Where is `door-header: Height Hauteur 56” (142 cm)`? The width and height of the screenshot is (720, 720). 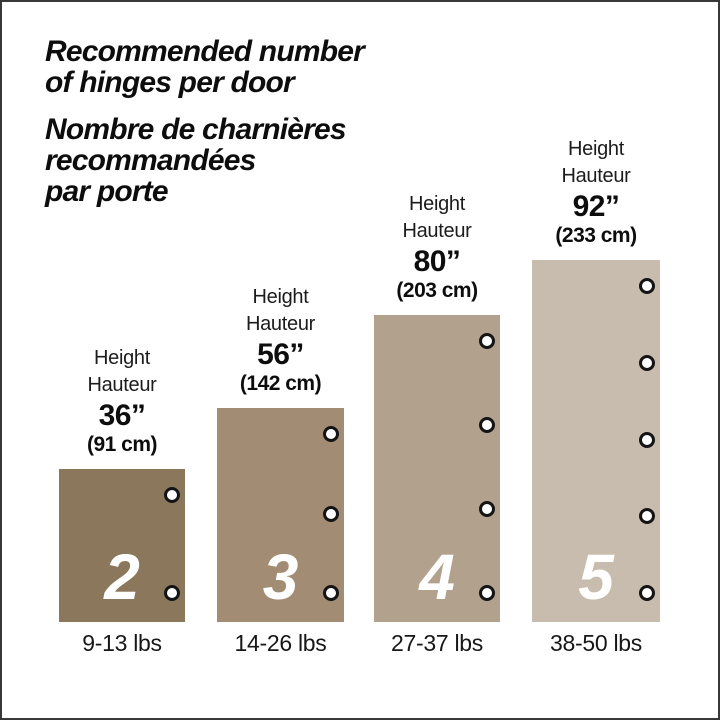 door-header: Height Hauteur 56” (142 cm) is located at coordinates (280, 340).